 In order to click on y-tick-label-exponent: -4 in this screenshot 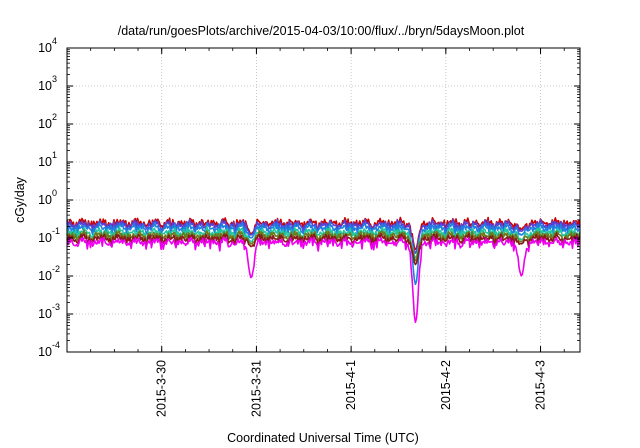, I will do `click(56, 345)`.